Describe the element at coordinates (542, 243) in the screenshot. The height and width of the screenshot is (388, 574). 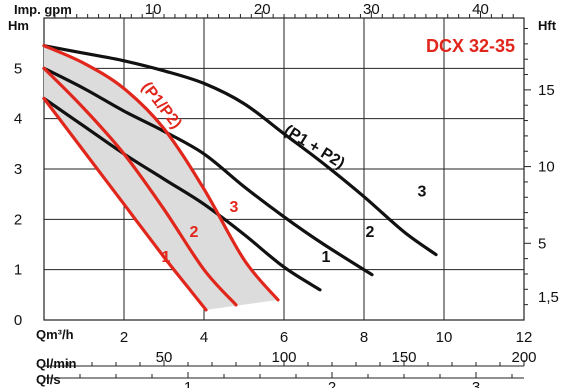
I see `tick-label-hft: 5` at that location.